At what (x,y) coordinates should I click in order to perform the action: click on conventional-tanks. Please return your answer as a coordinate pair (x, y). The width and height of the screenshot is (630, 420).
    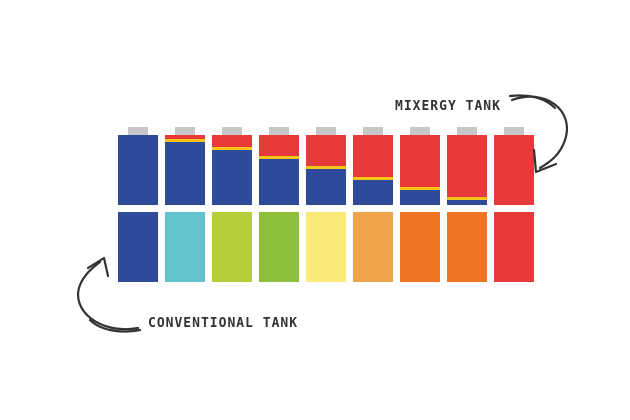
    Looking at the image, I should click on (326, 247).